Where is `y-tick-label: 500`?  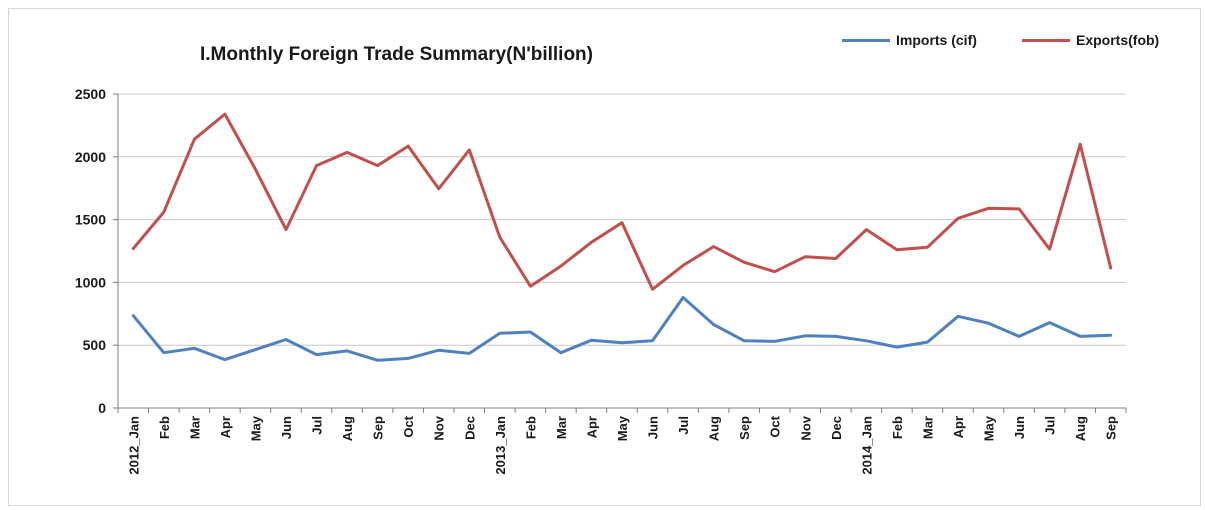 y-tick-label: 500 is located at coordinates (95, 345).